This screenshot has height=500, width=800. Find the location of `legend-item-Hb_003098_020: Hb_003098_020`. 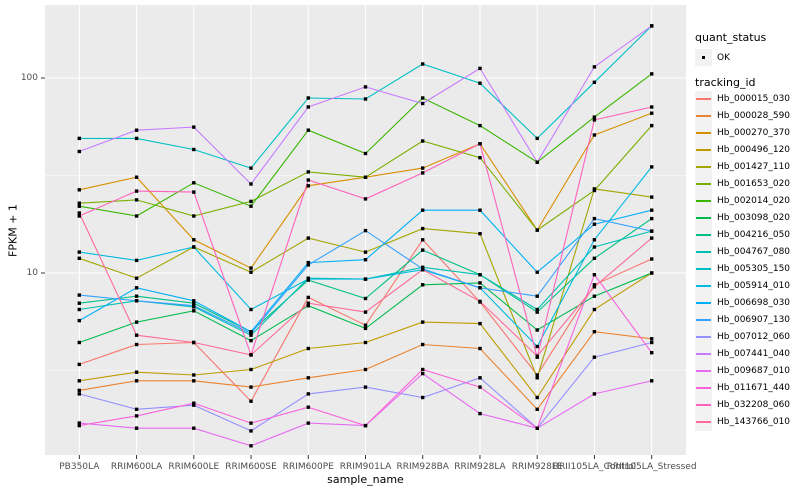

legend-item-Hb_003098_020: Hb_003098_020 is located at coordinates (742, 218).